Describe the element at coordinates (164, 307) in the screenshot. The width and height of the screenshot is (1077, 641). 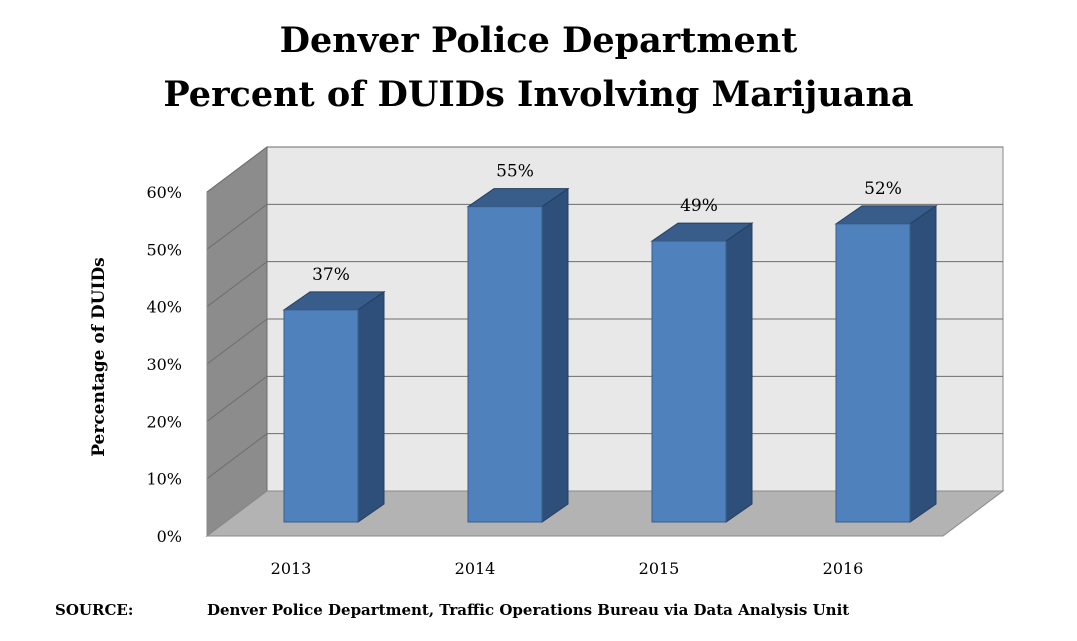
I see `y-tick-label: 40%` at that location.